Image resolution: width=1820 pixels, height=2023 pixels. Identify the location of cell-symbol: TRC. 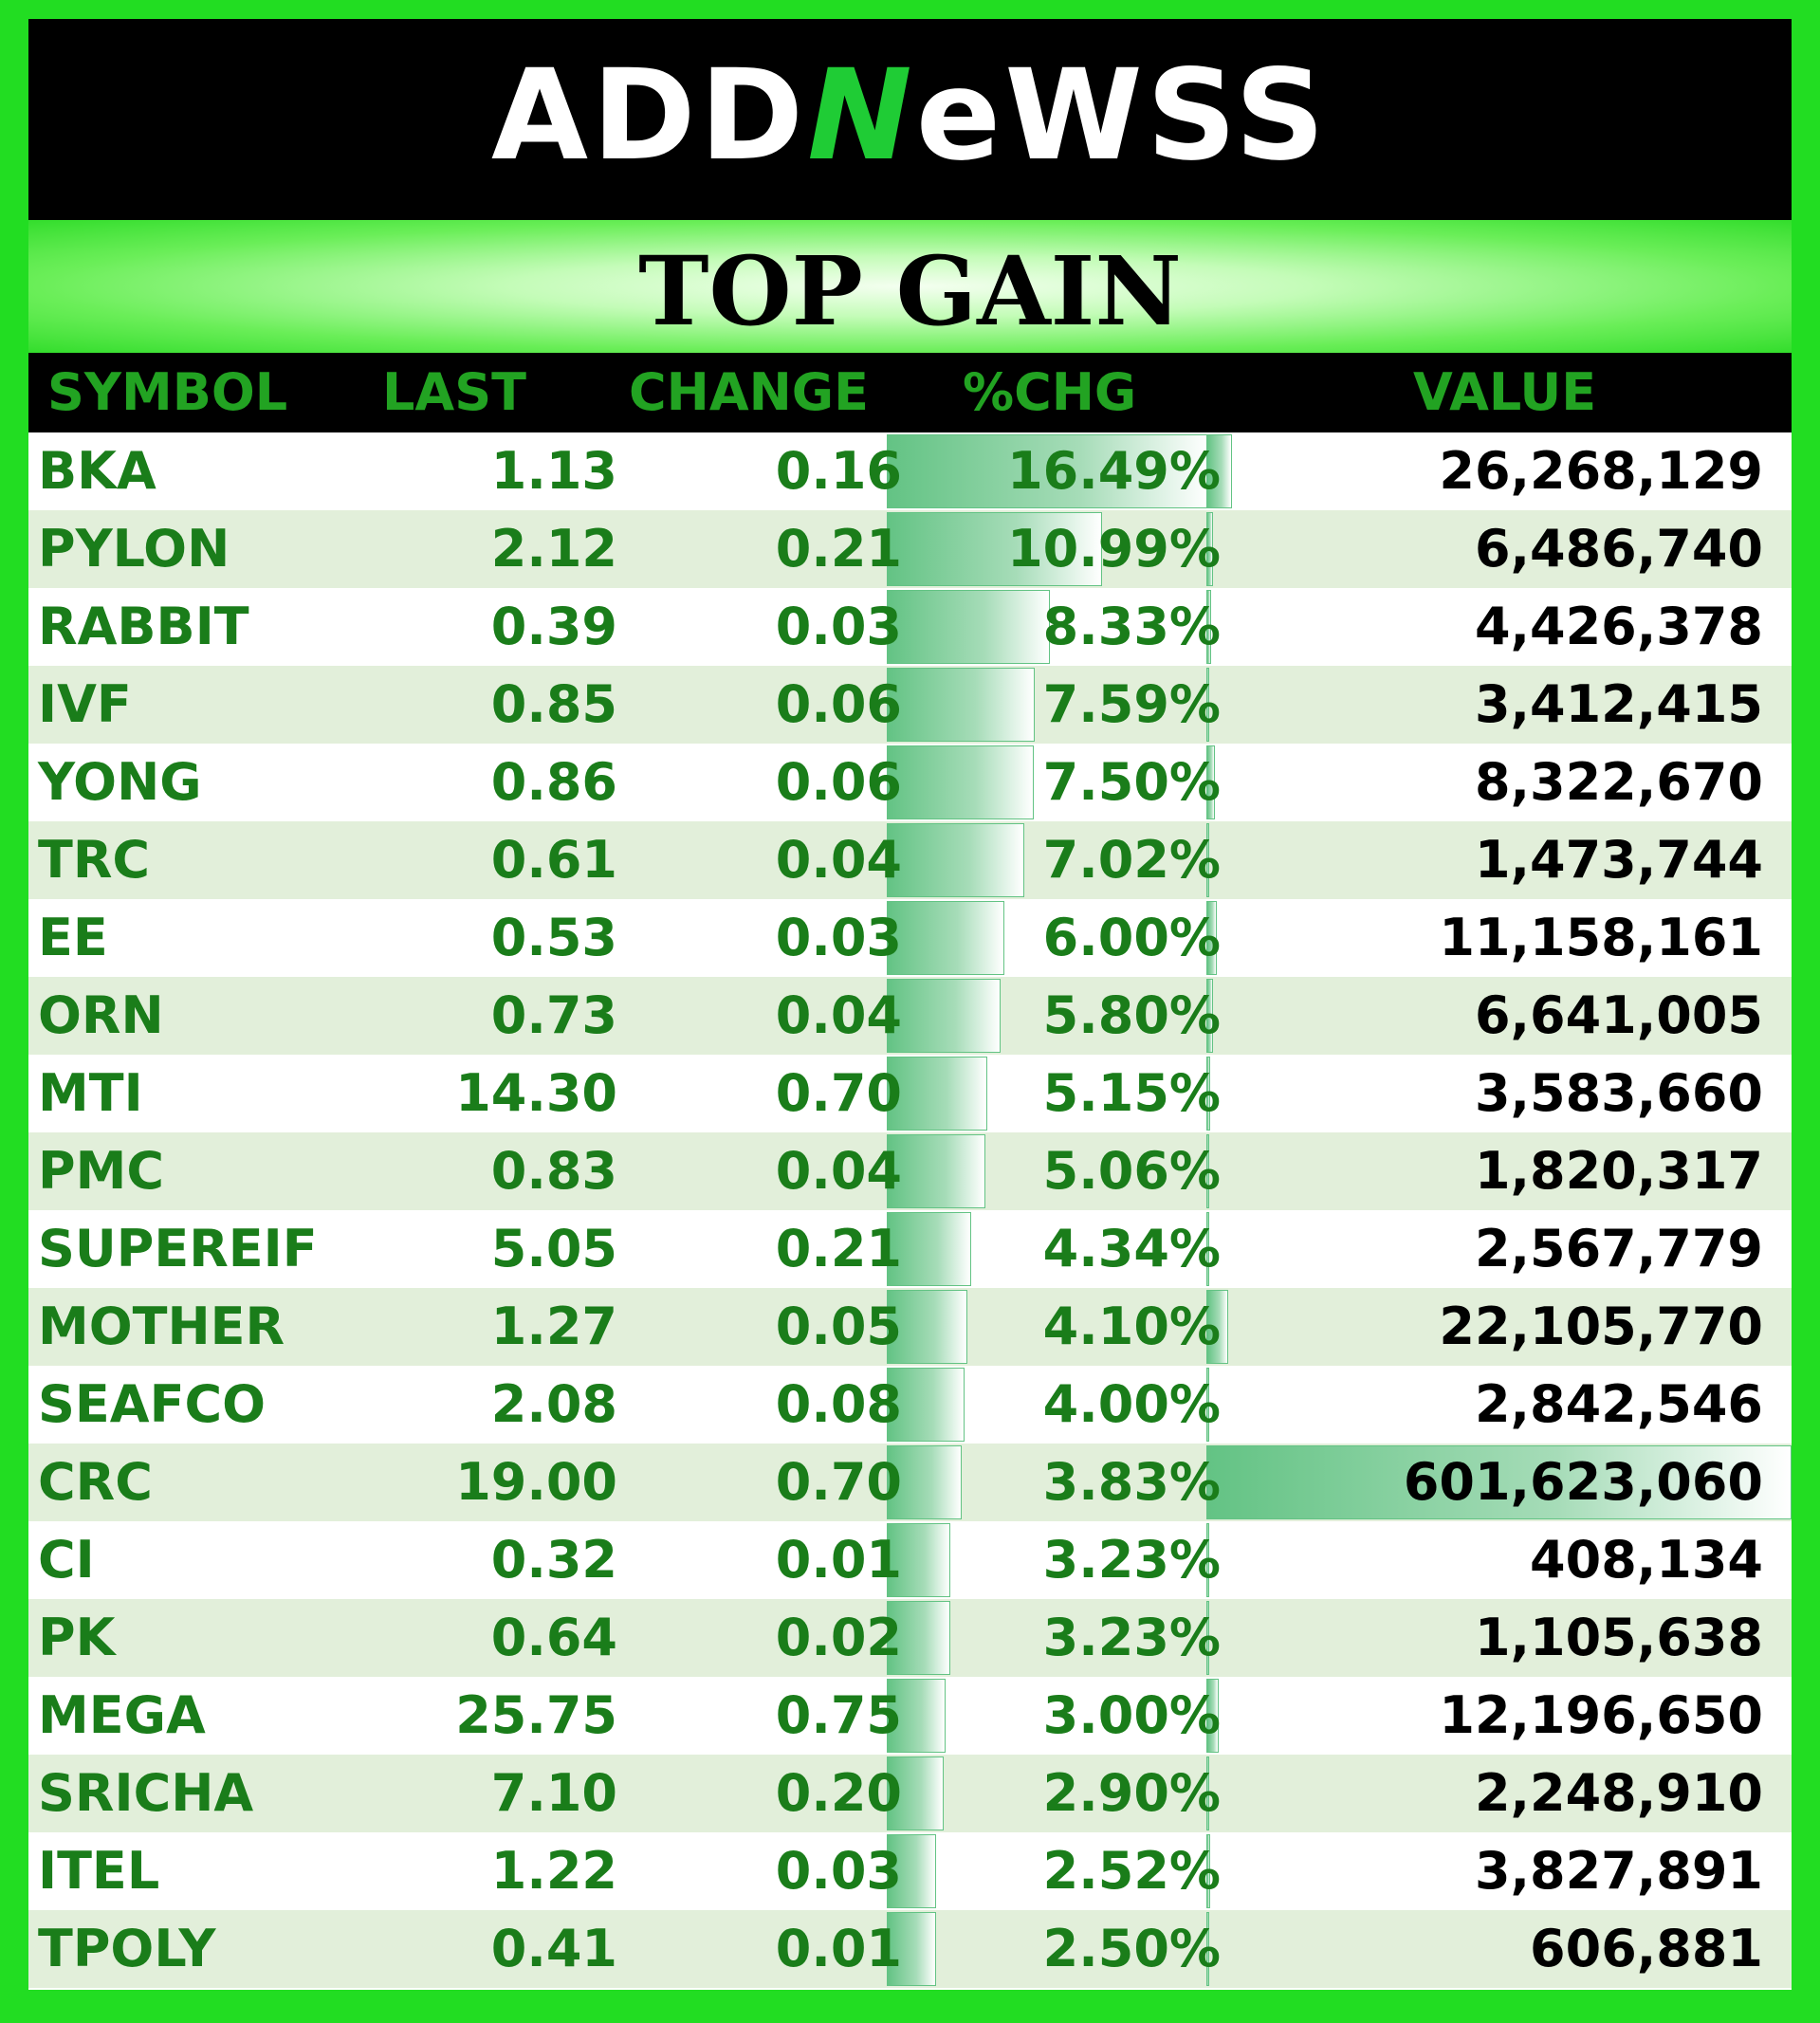
(94, 860).